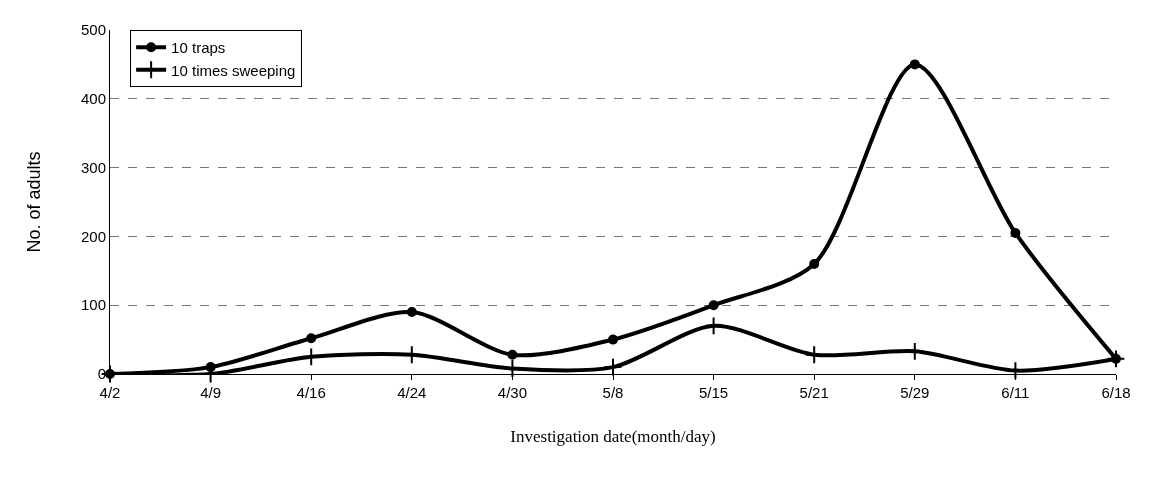  Describe the element at coordinates (110, 392) in the screenshot. I see `x-tick-label: 4/2` at that location.